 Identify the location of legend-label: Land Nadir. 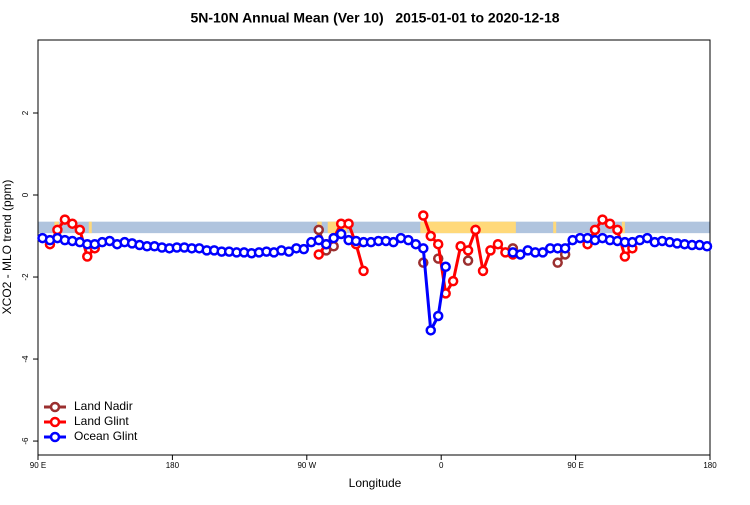
(103, 406).